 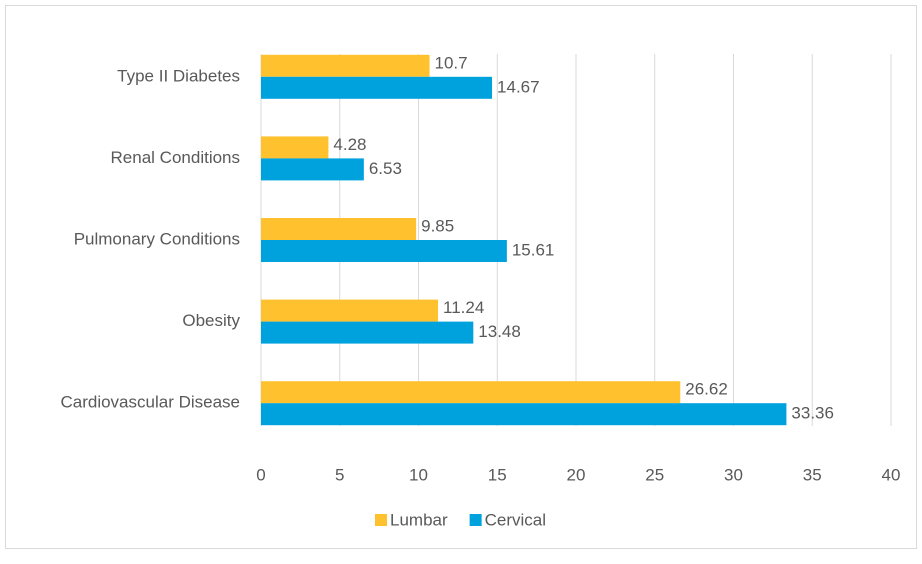 What do you see at coordinates (499, 331) in the screenshot?
I see `data-label: 13.48` at bounding box center [499, 331].